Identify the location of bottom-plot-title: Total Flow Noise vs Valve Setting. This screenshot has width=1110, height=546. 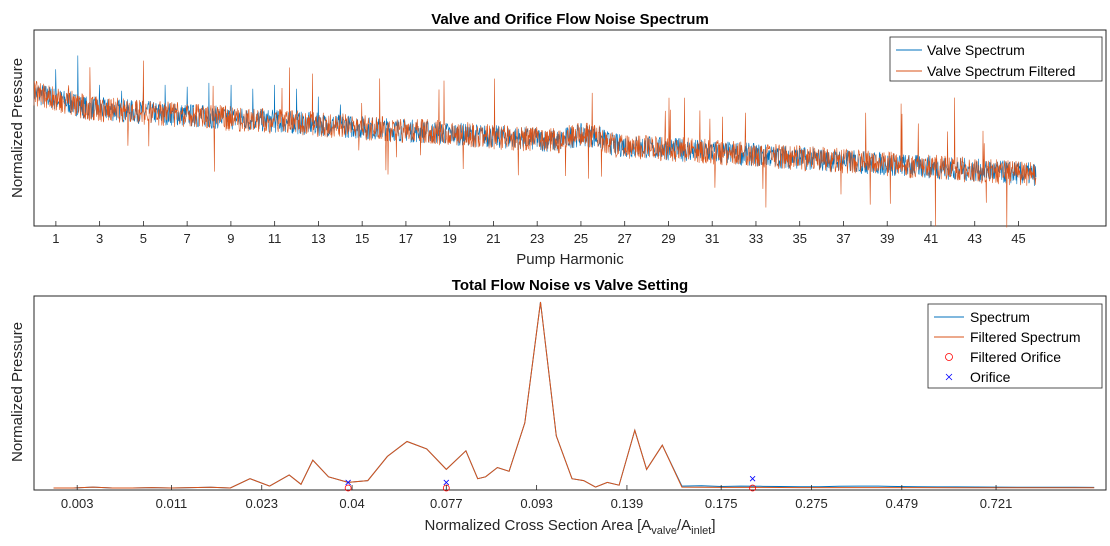
(570, 285).